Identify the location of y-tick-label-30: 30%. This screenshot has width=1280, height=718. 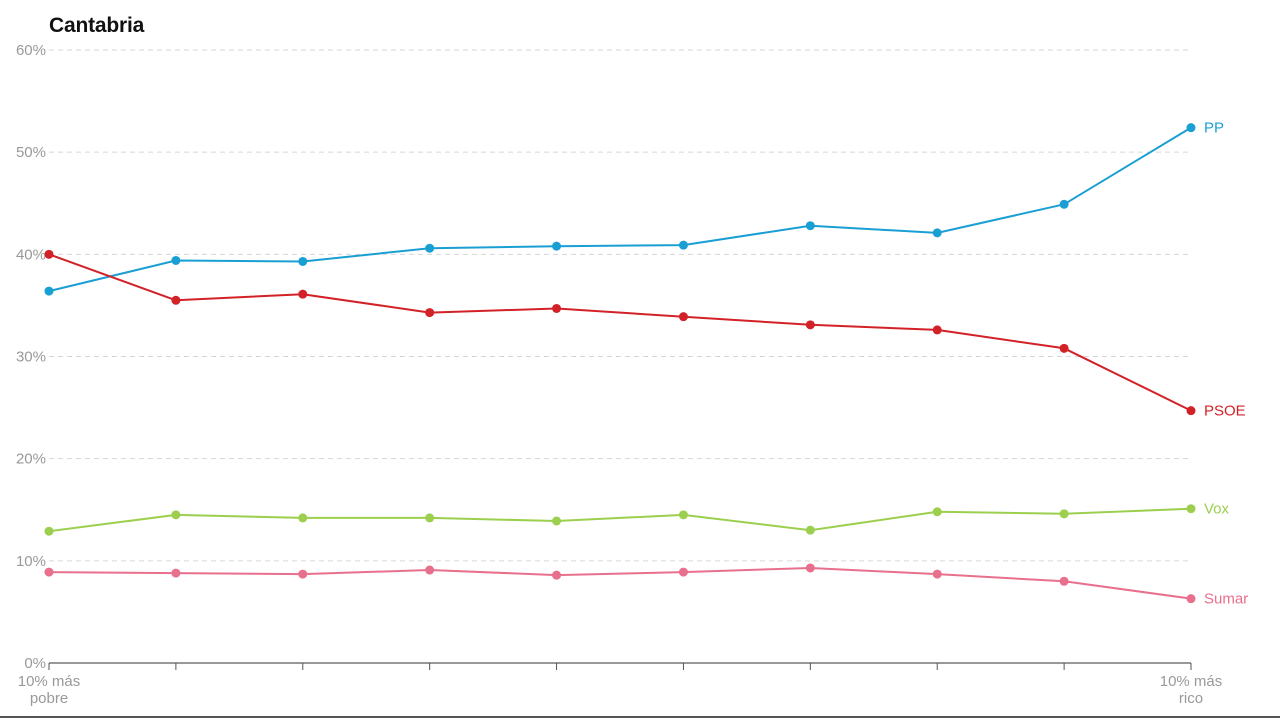
(31, 357).